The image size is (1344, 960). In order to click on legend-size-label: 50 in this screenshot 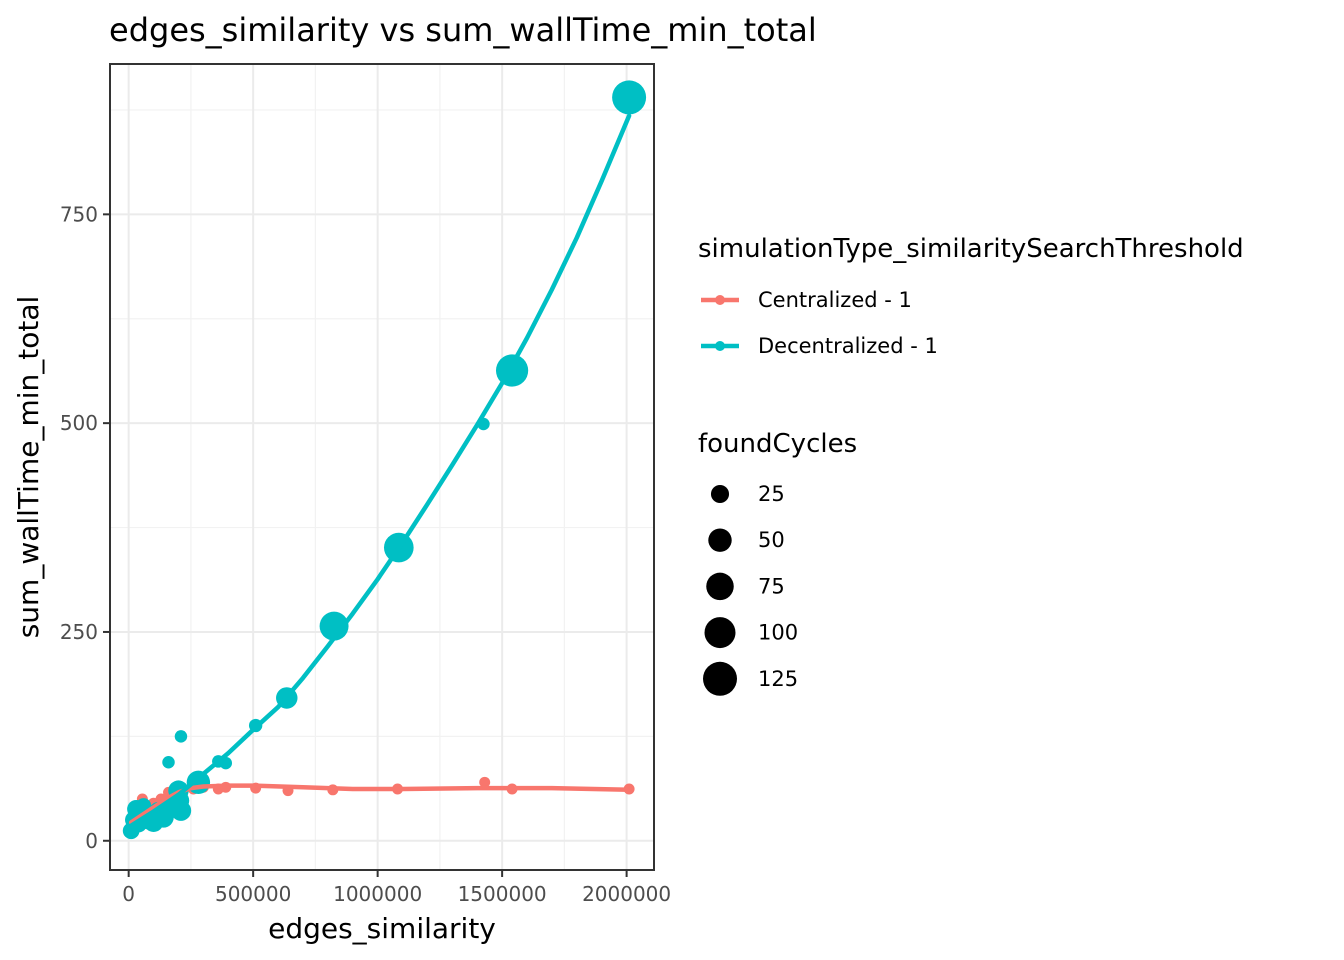, I will do `click(771, 540)`.